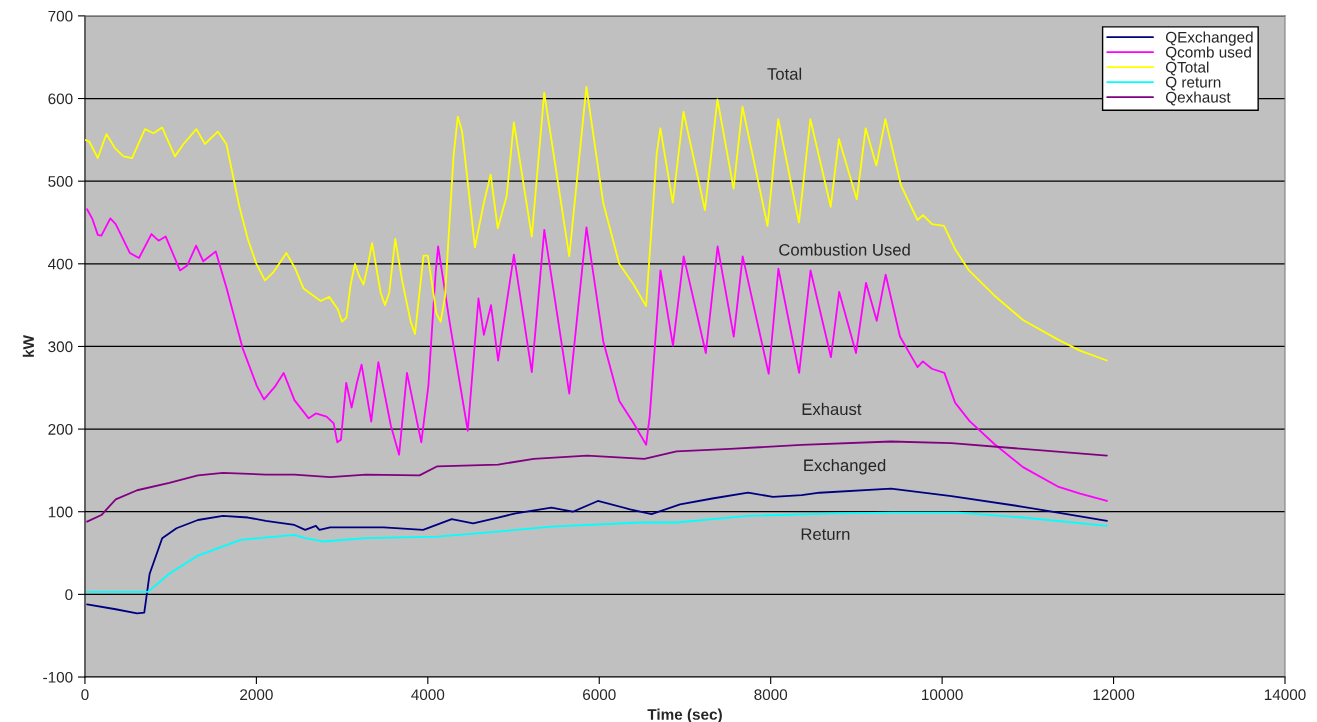 The image size is (1317, 722). Describe the element at coordinates (60, 99) in the screenshot. I see `y-tick-label: 600` at that location.